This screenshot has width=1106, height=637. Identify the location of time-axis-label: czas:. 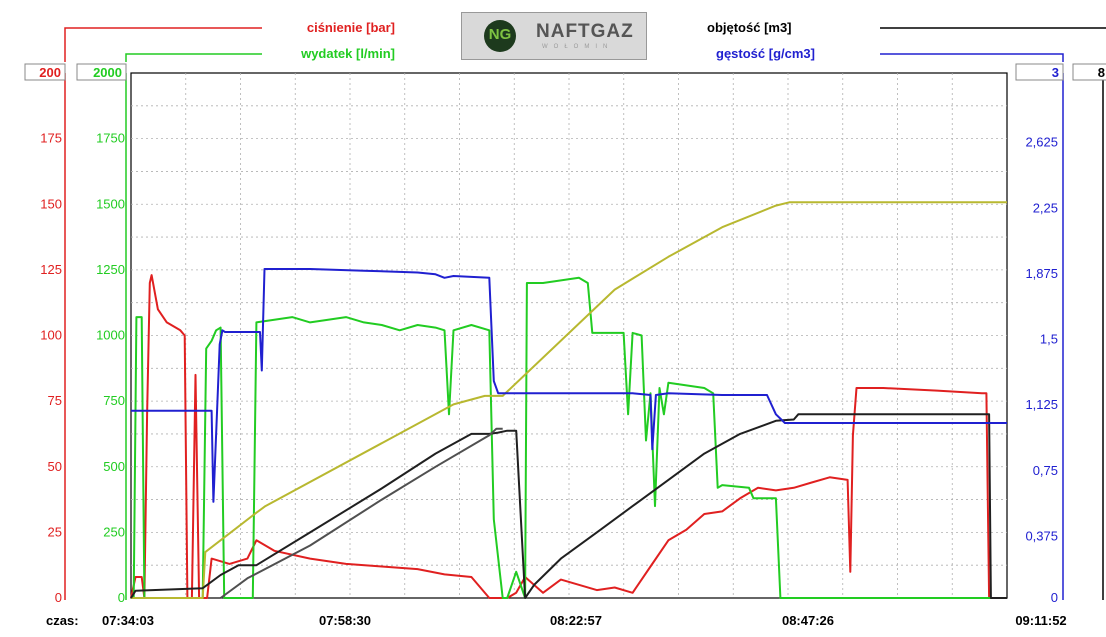
(62, 620).